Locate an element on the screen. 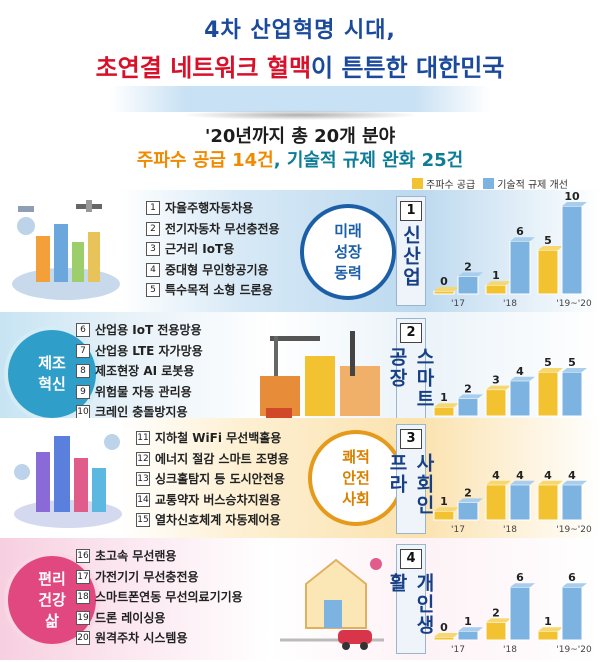 The image size is (600, 662). category-box: 4 개인생활 is located at coordinates (410, 599).